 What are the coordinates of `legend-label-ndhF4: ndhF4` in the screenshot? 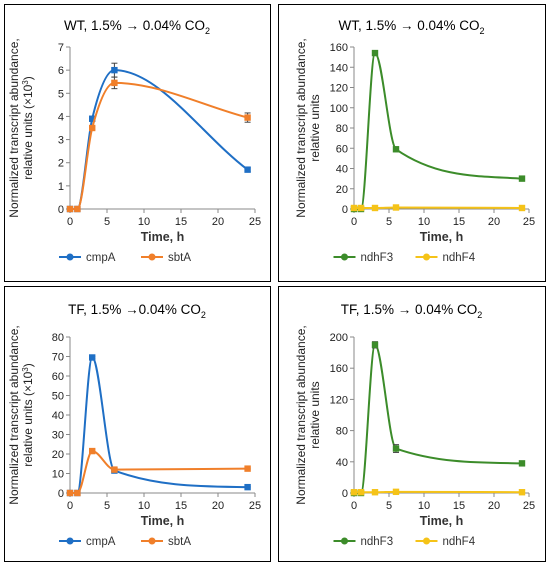 It's located at (459, 258).